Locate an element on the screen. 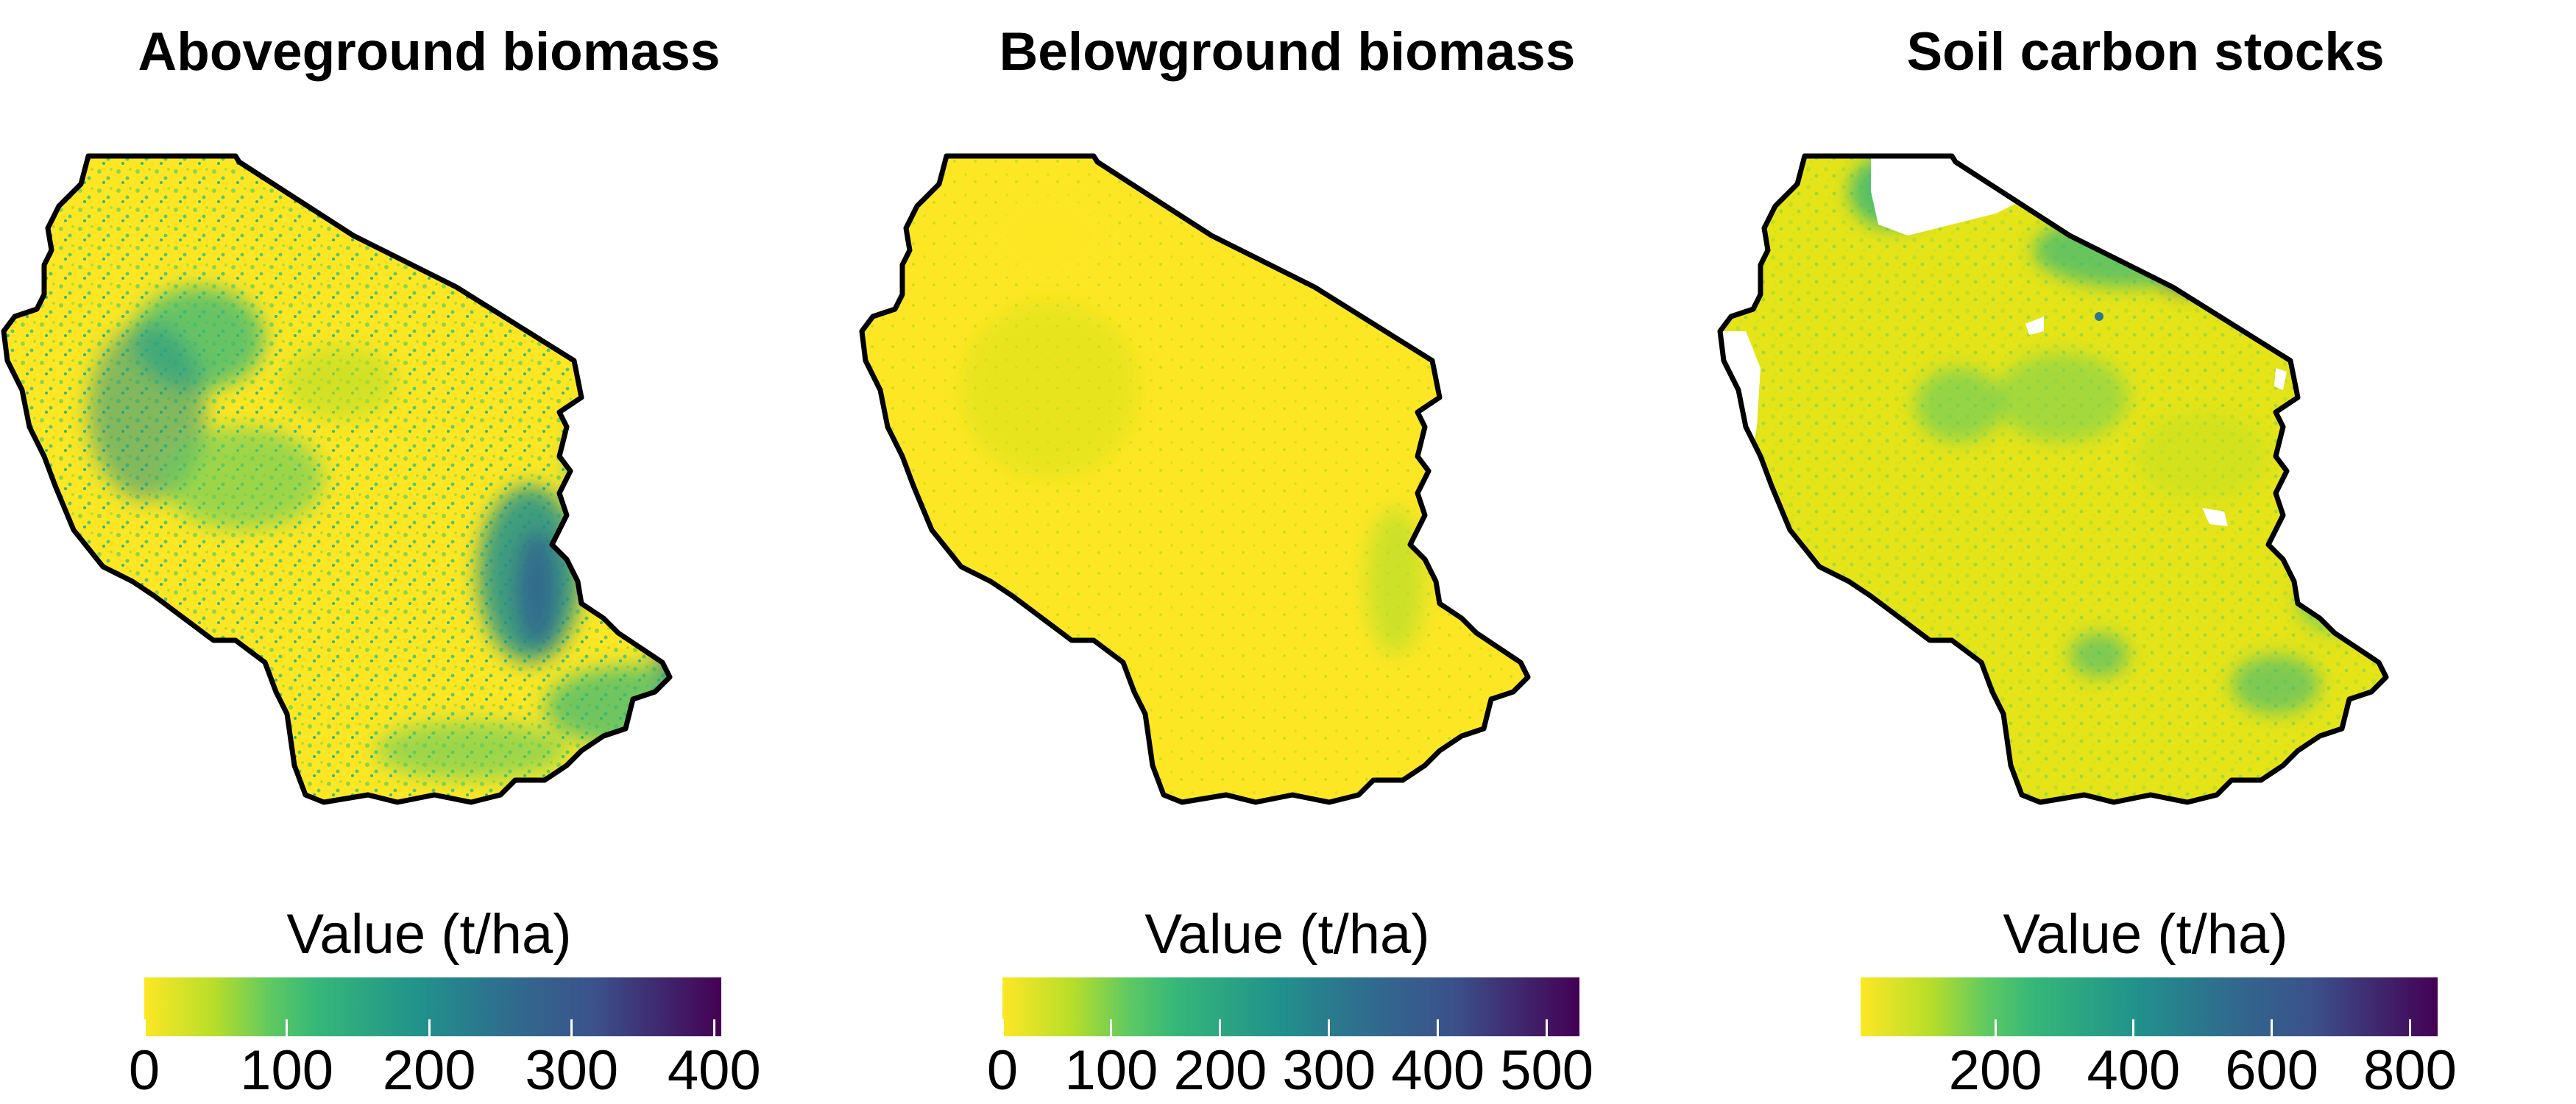 This screenshot has width=2576, height=1104. colorbar-tick-label: 500 is located at coordinates (1547, 1070).